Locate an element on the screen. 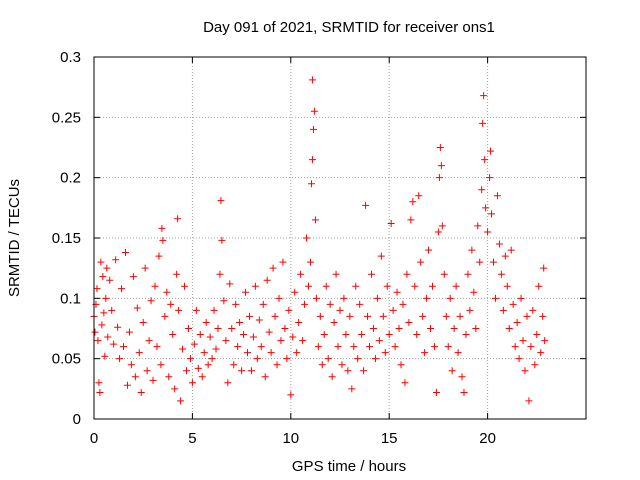 This screenshot has width=640, height=480. y-tick-label: 0.05 is located at coordinates (66, 359).